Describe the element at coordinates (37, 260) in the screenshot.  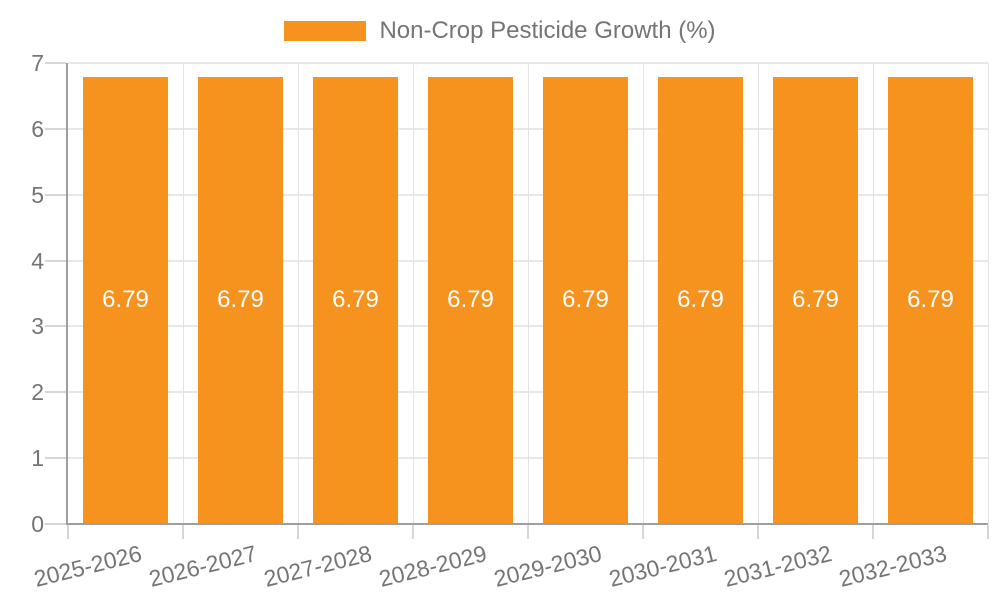
I see `y-axis-label: 4` at that location.